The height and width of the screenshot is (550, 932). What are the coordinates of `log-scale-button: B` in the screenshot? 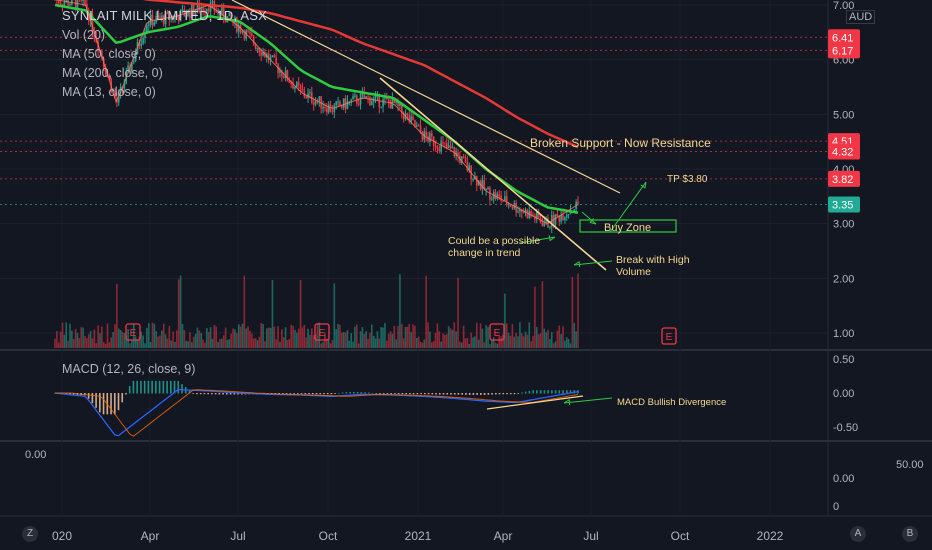 It's located at (910, 534).